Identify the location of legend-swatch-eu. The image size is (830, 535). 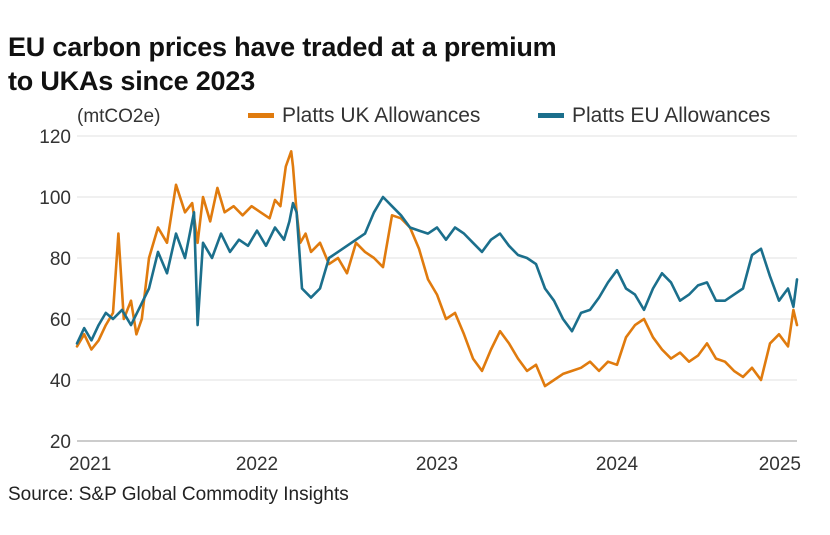
(551, 115).